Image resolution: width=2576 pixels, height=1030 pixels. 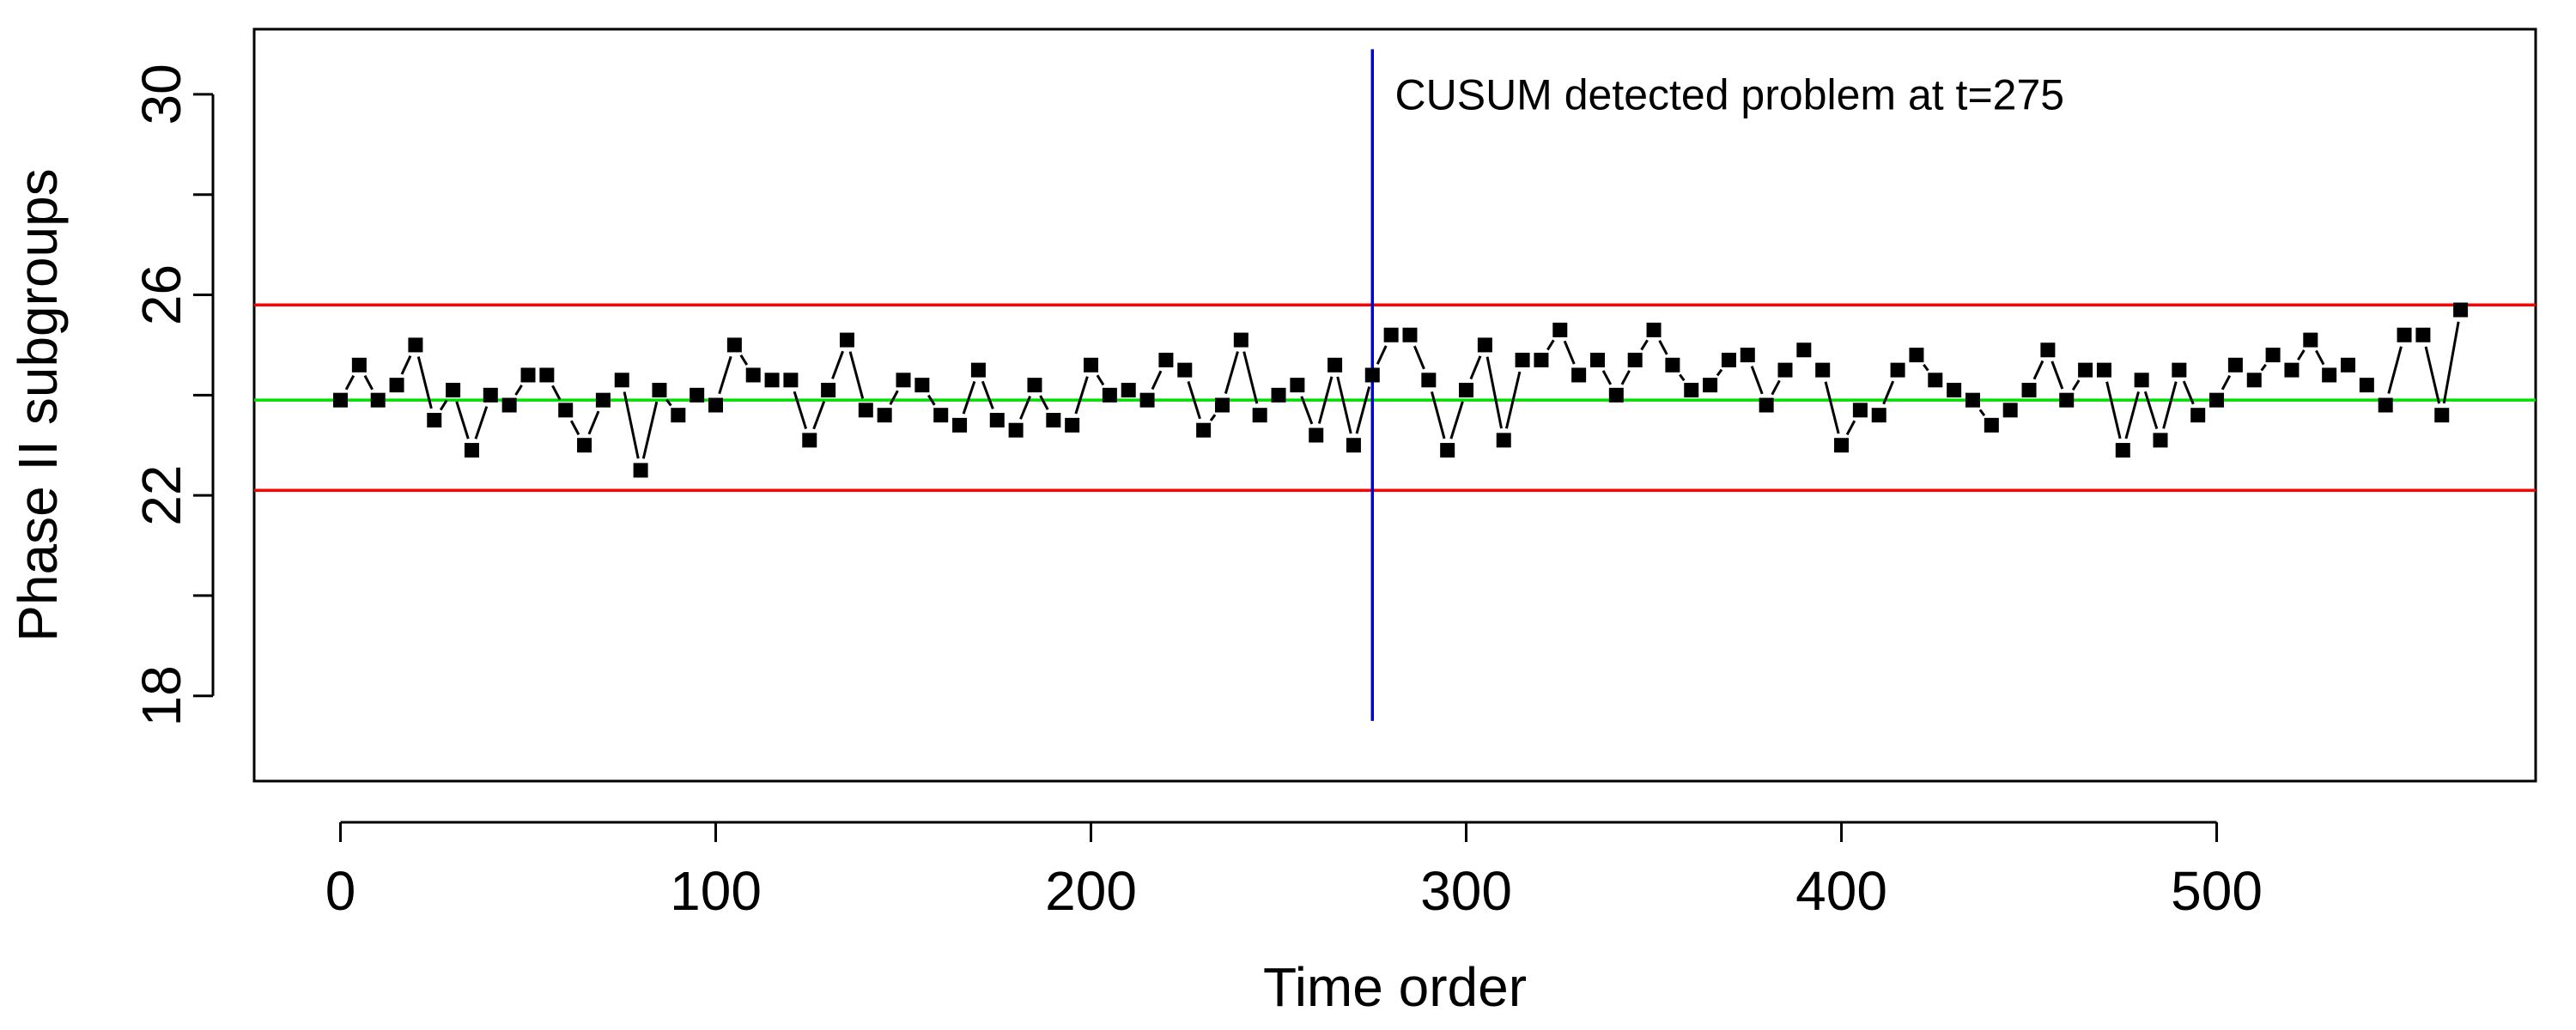 I want to click on x-axis: 0 100 200 300 400 500, so click(x=1294, y=871).